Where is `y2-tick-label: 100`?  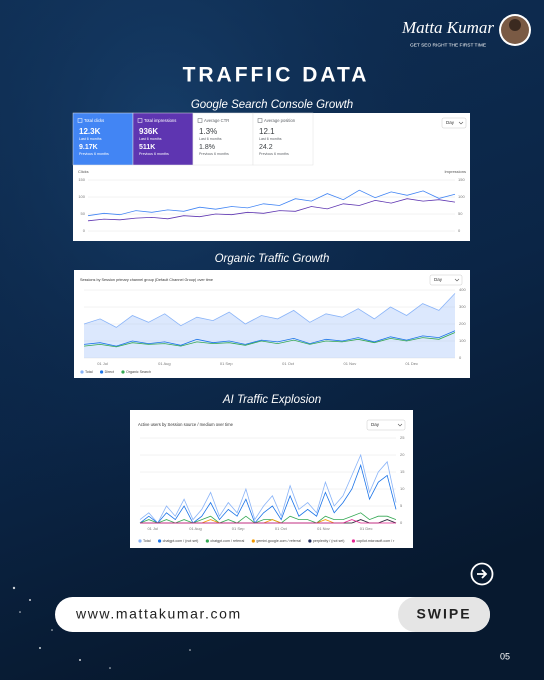 y2-tick-label: 100 is located at coordinates (461, 196).